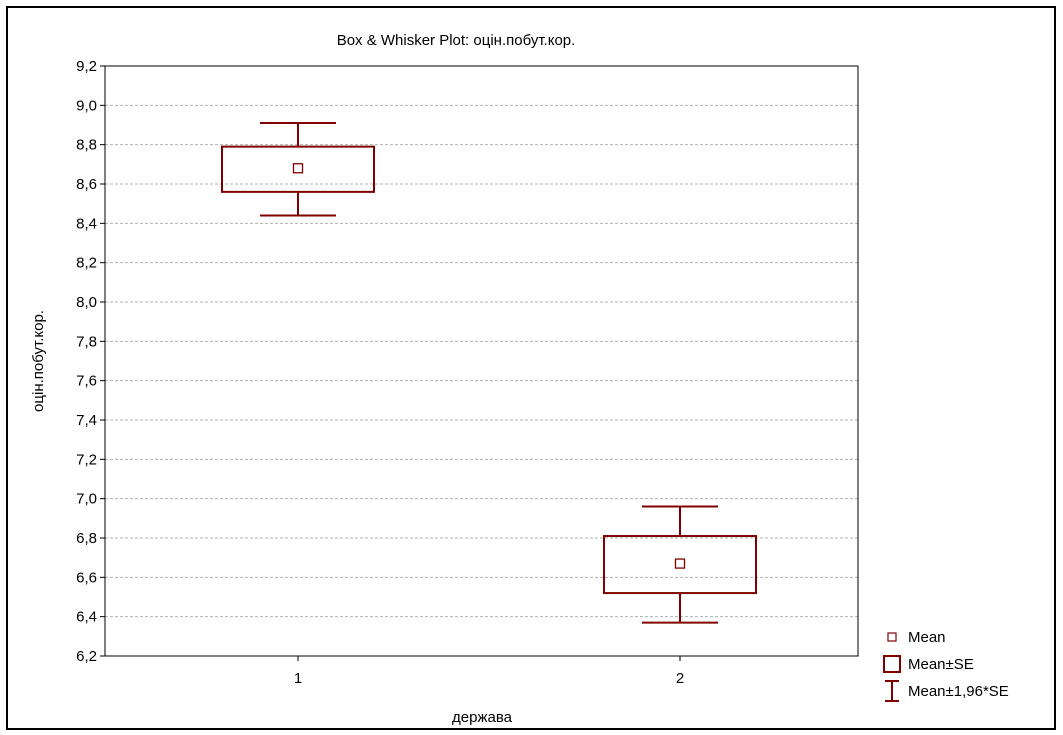  Describe the element at coordinates (927, 637) in the screenshot. I see `legend-label: Mean` at that location.